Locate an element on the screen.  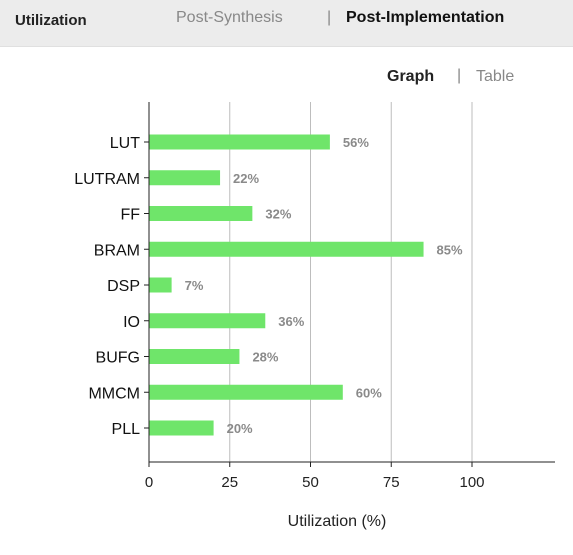
x-tick-label: 100 is located at coordinates (471, 482).